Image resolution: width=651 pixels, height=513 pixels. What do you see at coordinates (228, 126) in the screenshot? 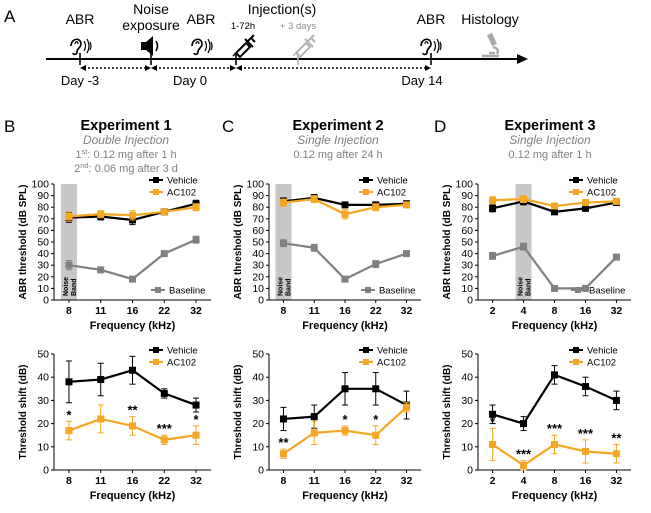
I see `panel-letter-c: C` at bounding box center [228, 126].